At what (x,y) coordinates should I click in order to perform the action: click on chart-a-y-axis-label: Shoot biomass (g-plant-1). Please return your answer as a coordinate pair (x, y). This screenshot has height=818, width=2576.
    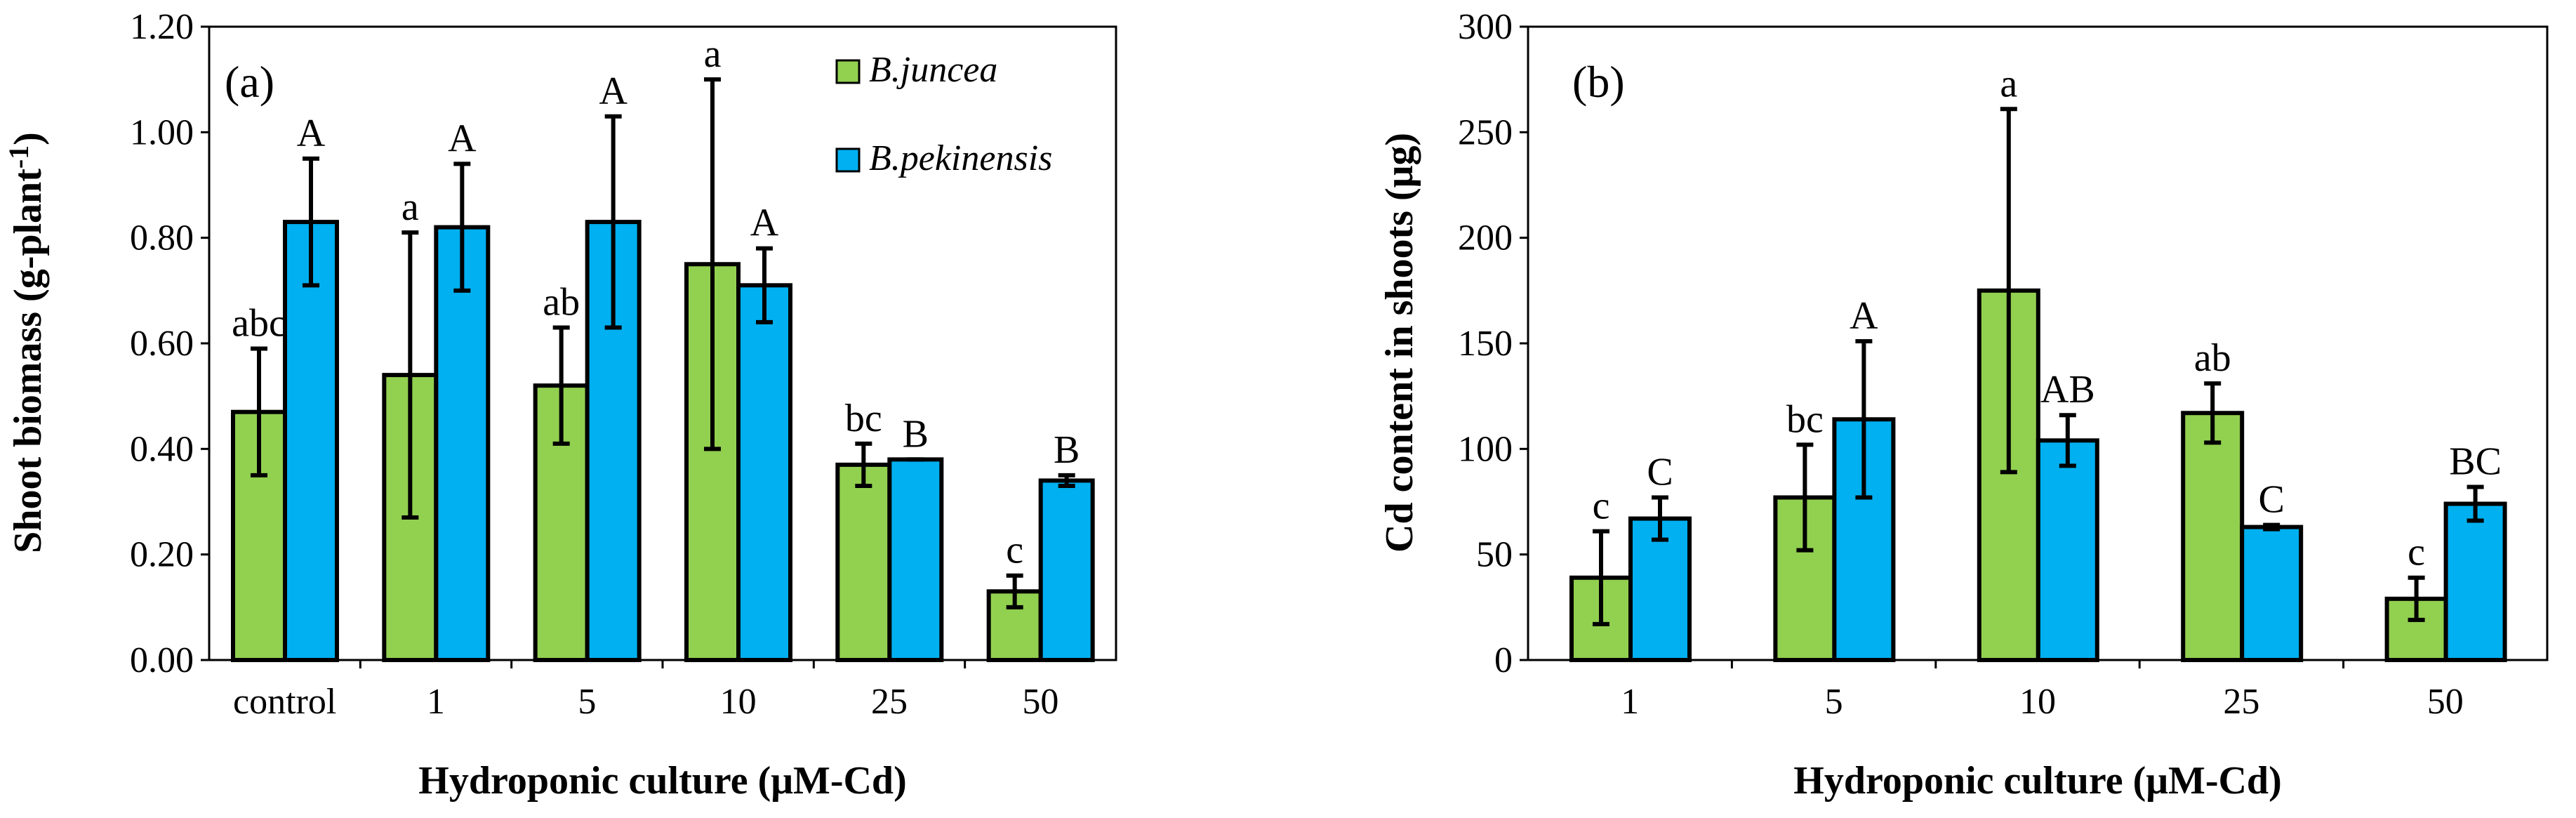
    Looking at the image, I should click on (26, 342).